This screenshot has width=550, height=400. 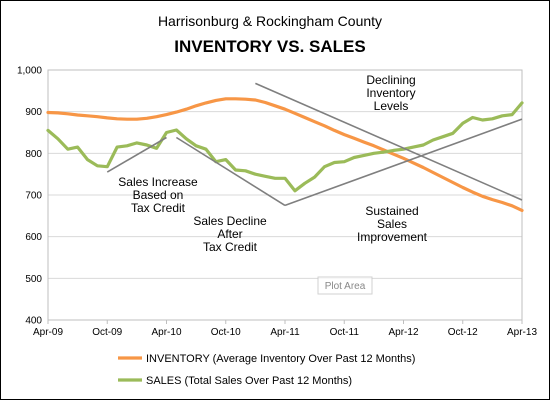 I want to click on annotation-line: Inventory, so click(x=390, y=93).